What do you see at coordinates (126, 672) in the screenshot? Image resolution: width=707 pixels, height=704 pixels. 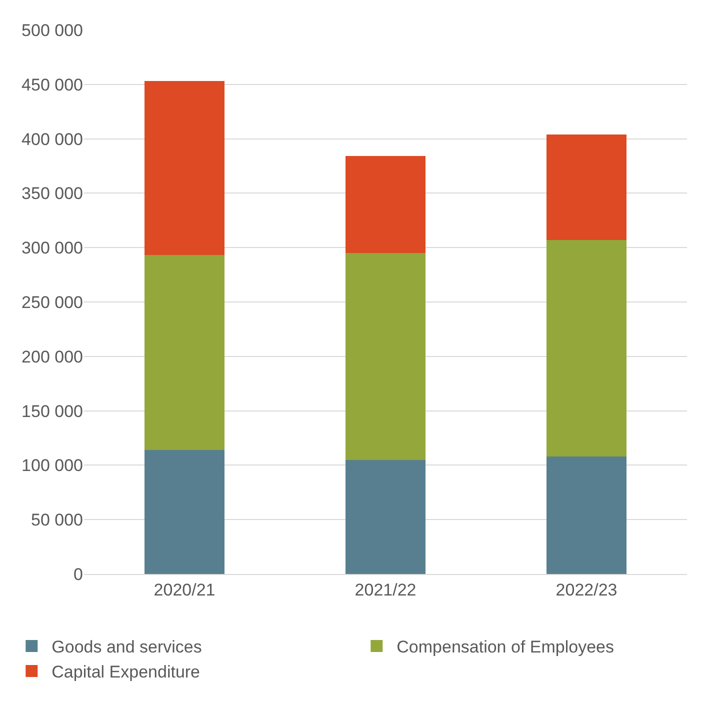 I see `legend-label: Capital Expenditure` at bounding box center [126, 672].